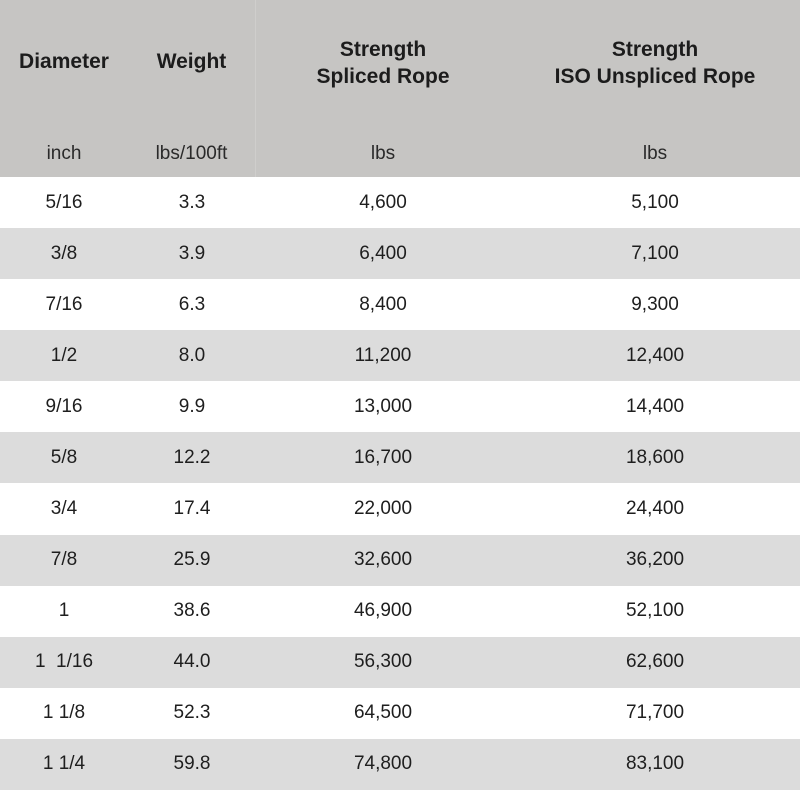 This screenshot has width=800, height=790. What do you see at coordinates (383, 764) in the screenshot?
I see `cell-strength-spliced: 74,800` at bounding box center [383, 764].